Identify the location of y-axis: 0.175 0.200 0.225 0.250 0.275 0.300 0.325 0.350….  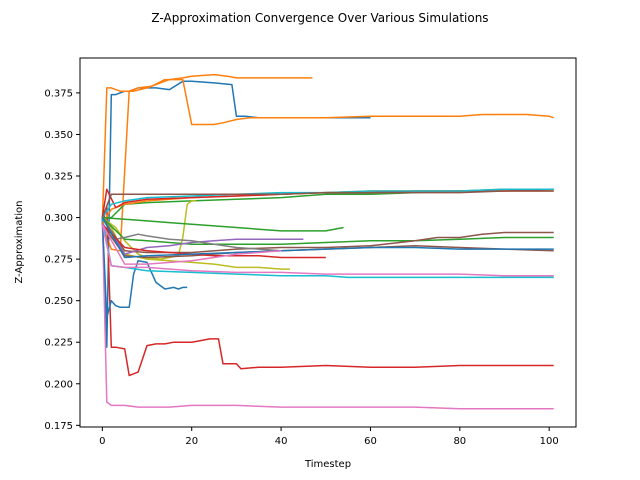
(62, 260).